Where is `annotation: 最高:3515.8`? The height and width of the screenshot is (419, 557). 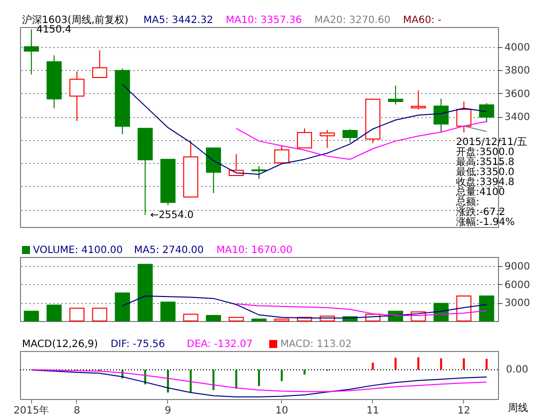 annotation: 最高:3515.8 is located at coordinates (485, 162).